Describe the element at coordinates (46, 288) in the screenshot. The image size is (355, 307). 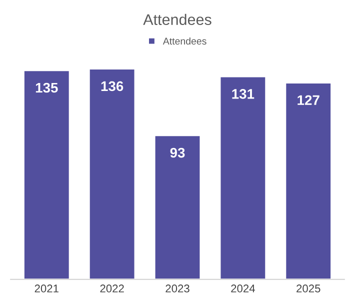
I see `x-tick-label: 2021` at that location.